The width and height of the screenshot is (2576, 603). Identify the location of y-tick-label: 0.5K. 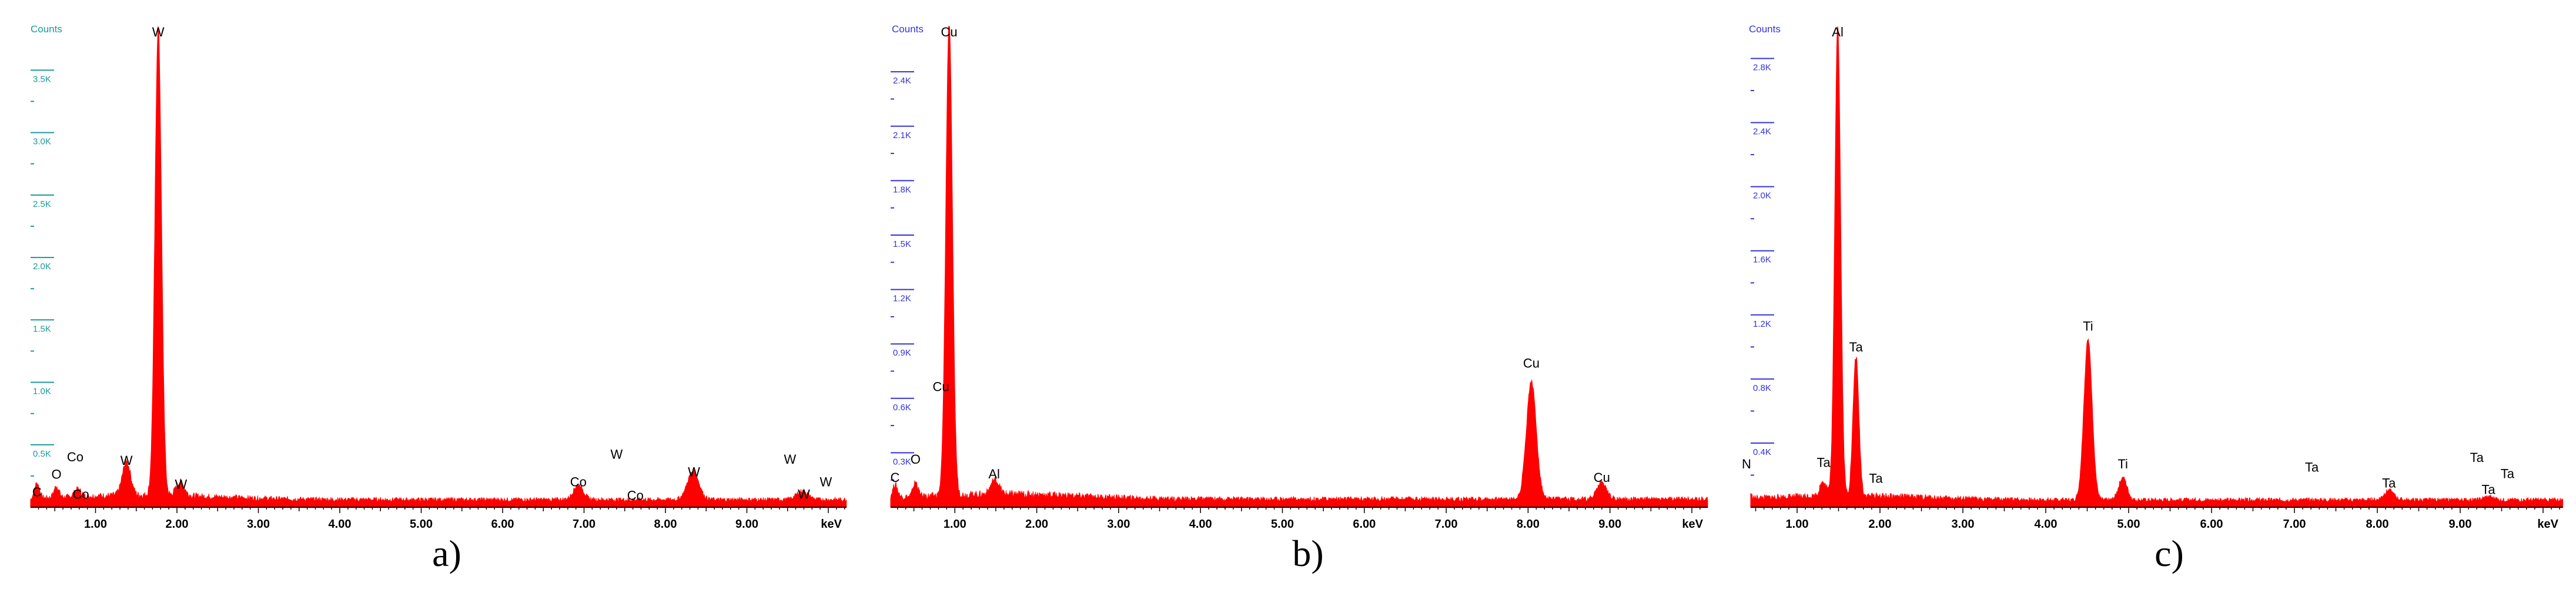
(42, 454).